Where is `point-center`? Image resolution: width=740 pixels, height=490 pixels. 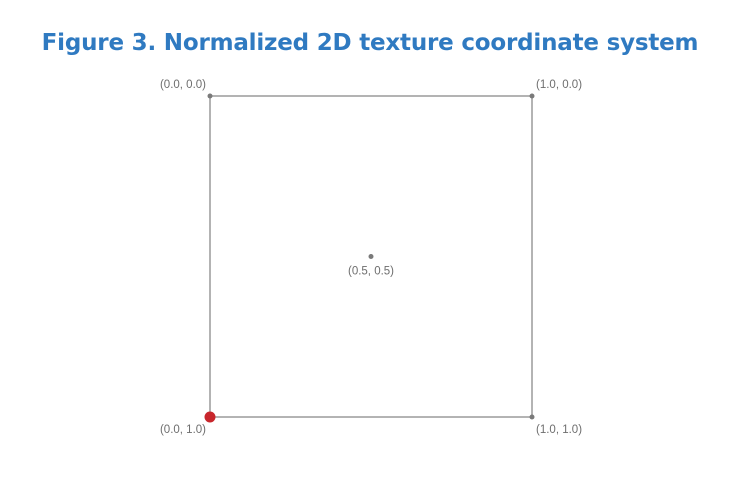
point-center is located at coordinates (371, 256).